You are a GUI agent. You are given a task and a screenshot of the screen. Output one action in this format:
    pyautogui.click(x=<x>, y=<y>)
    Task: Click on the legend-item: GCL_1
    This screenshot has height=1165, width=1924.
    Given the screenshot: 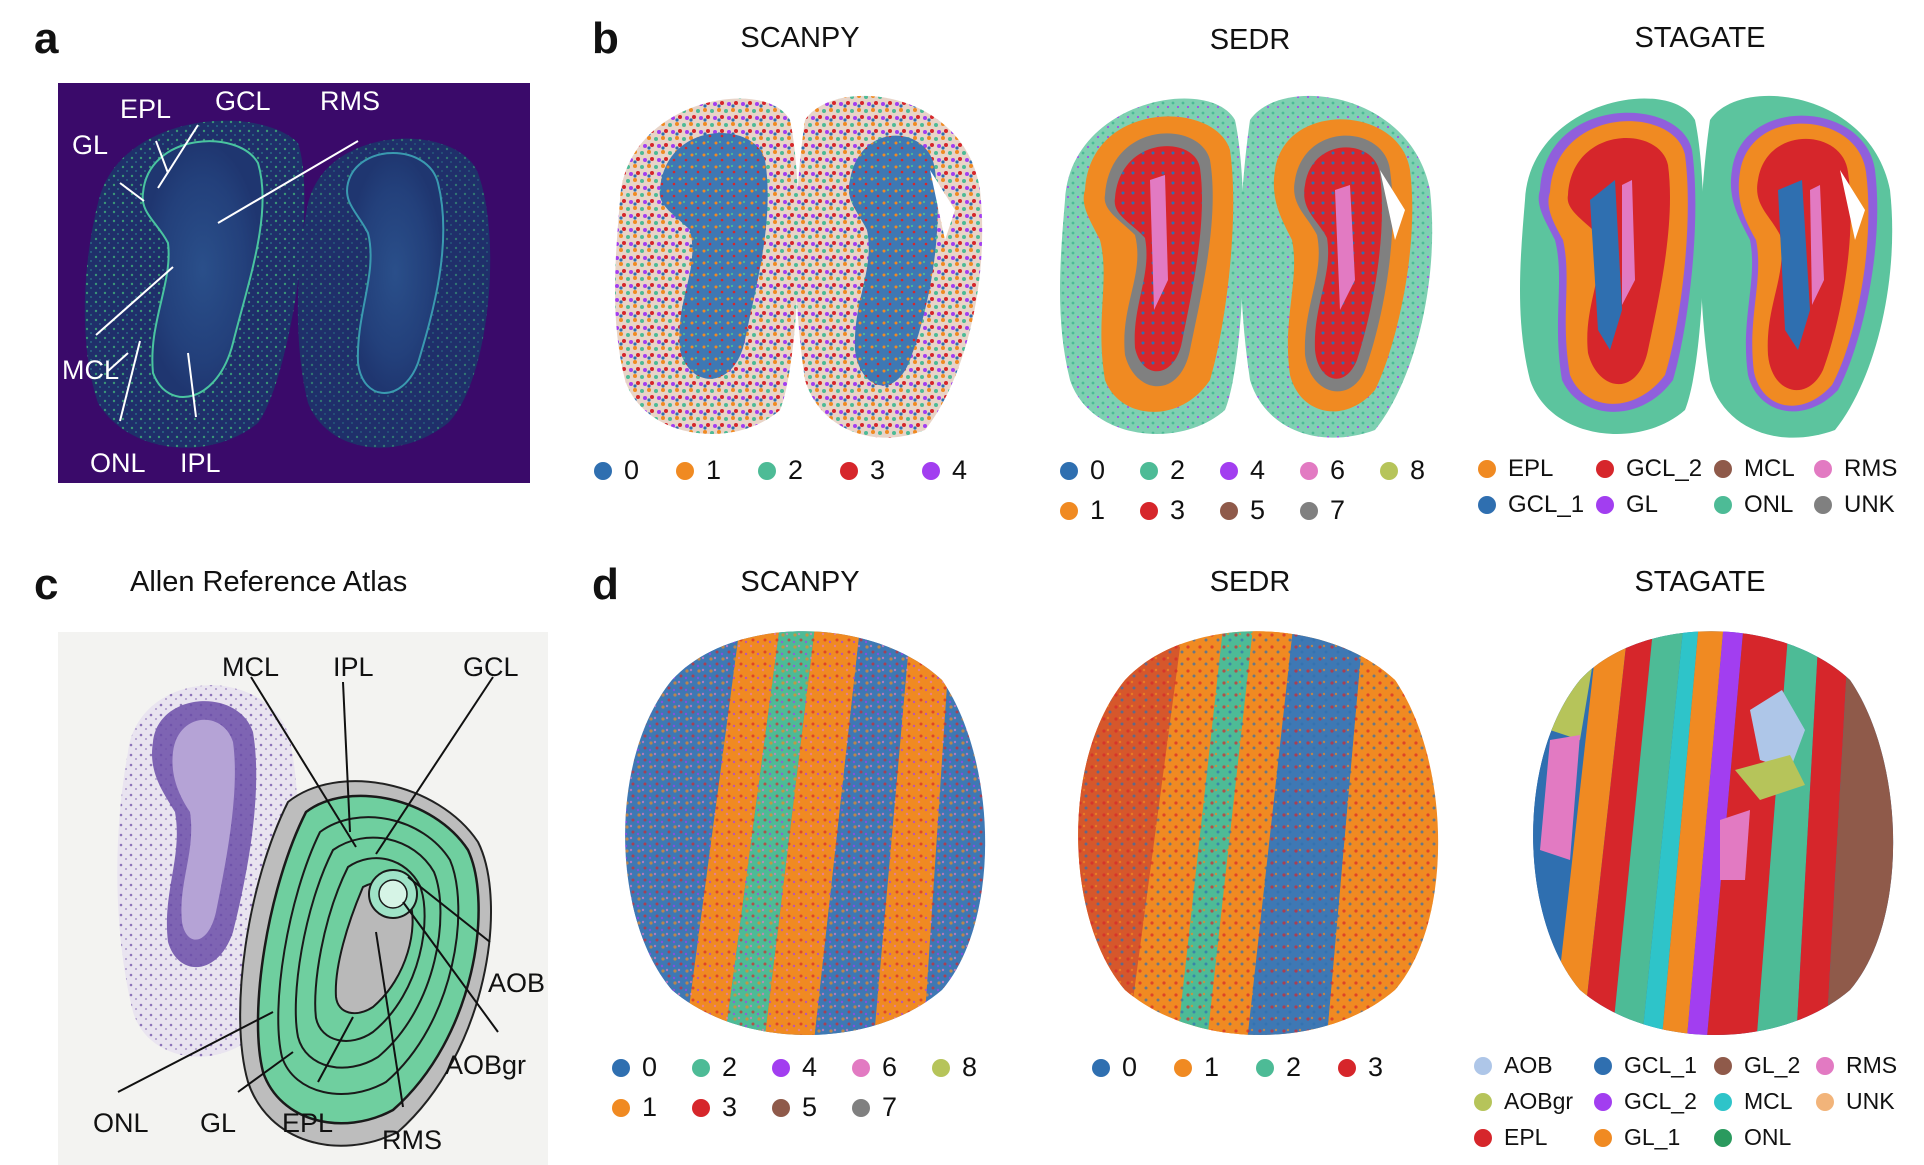 What is the action you would take?
    pyautogui.click(x=1531, y=505)
    